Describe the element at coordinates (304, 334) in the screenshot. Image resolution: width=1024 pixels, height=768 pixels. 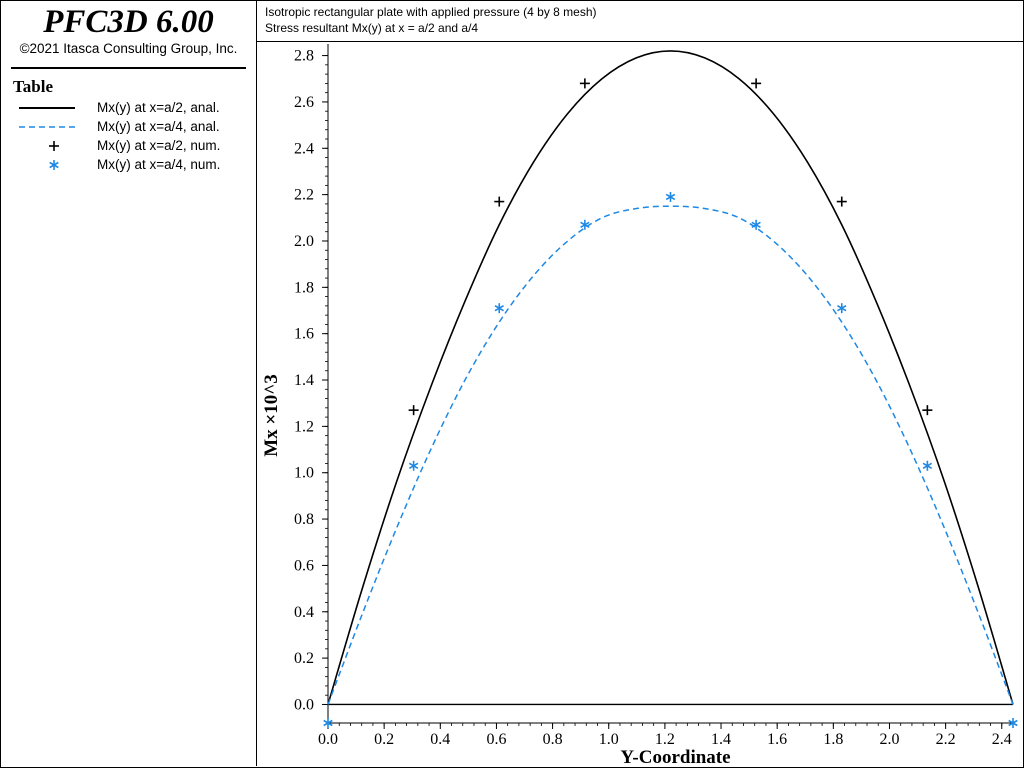
I see `y-tick-label: 1.6` at that location.